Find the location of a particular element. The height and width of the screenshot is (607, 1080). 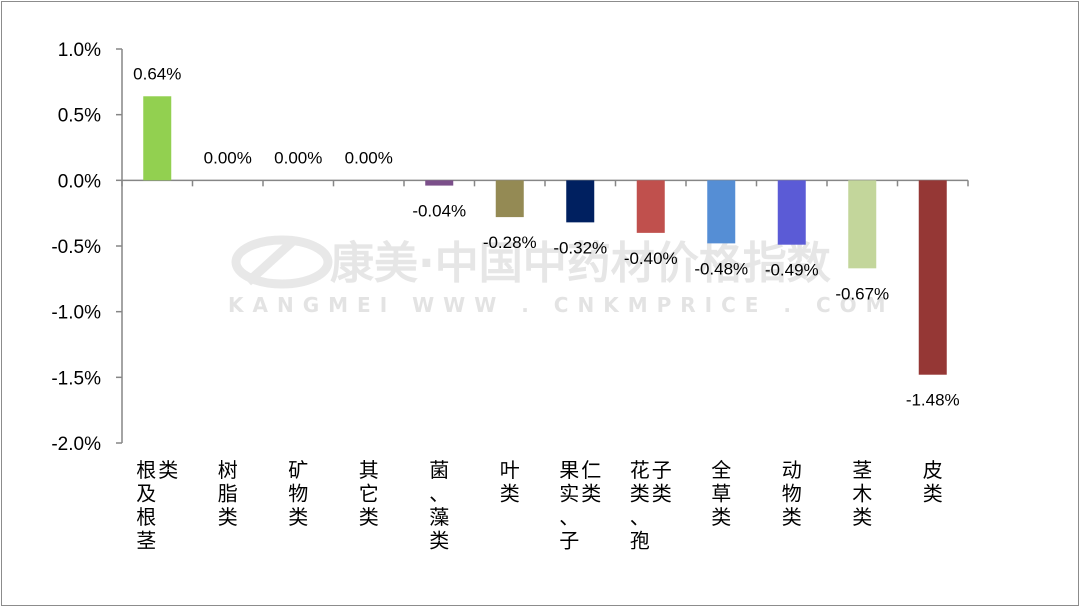

category-label: 动物类 is located at coordinates (792, 493).